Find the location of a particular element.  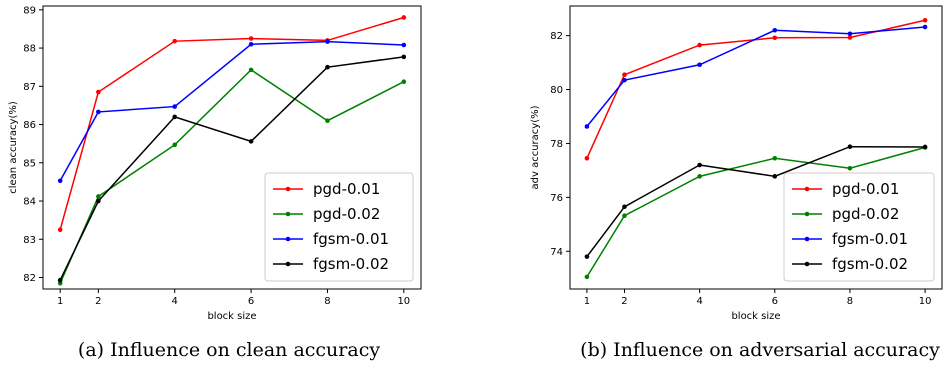

y-tick-label: 89 is located at coordinates (29, 10).